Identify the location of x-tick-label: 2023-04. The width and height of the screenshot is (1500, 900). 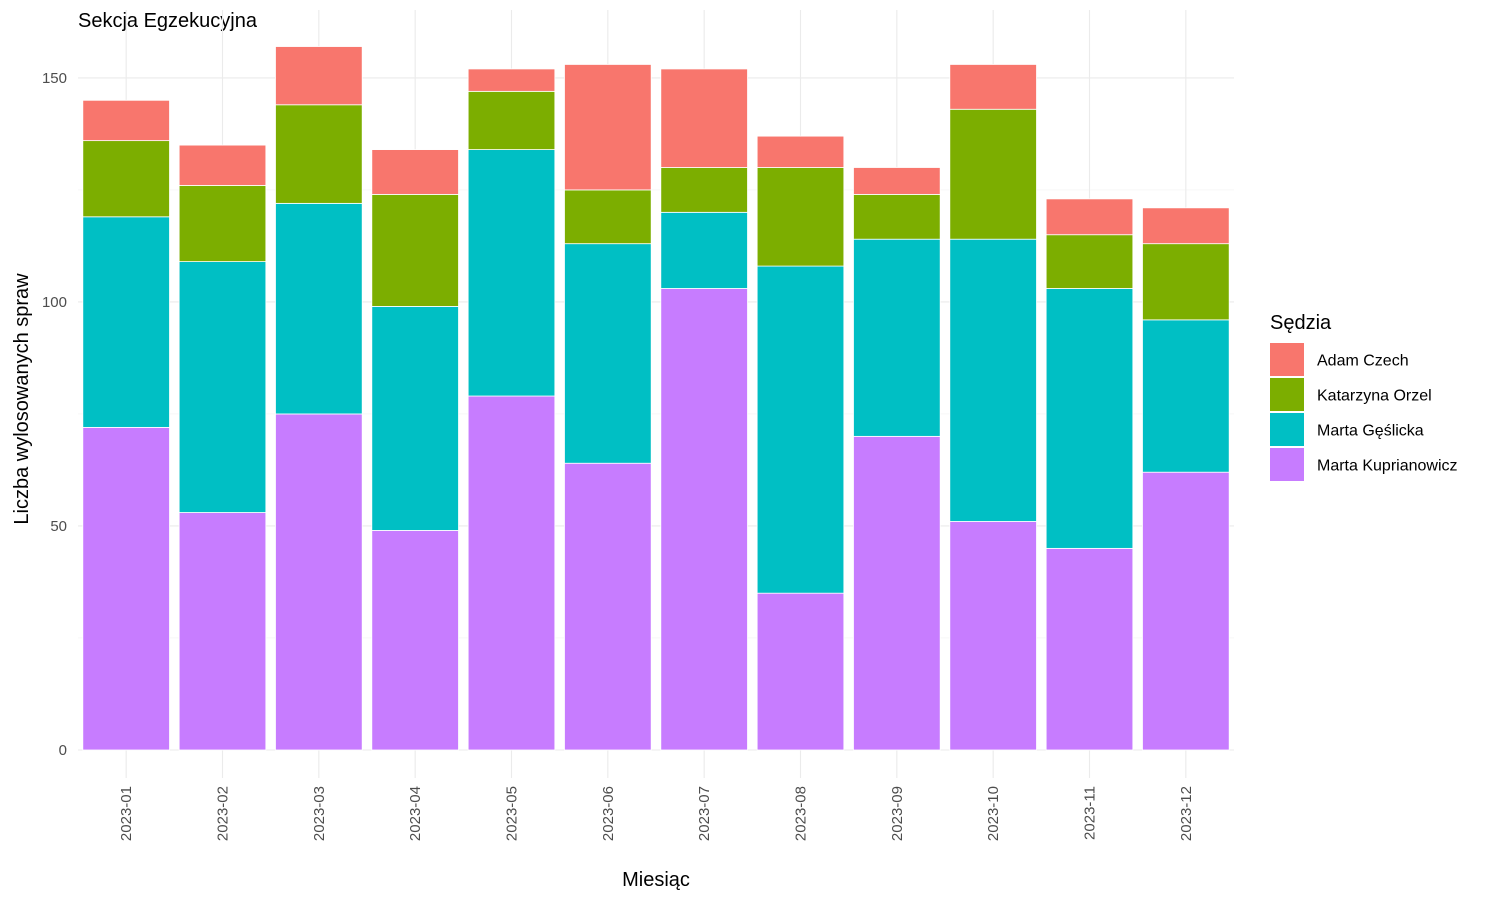
(415, 813).